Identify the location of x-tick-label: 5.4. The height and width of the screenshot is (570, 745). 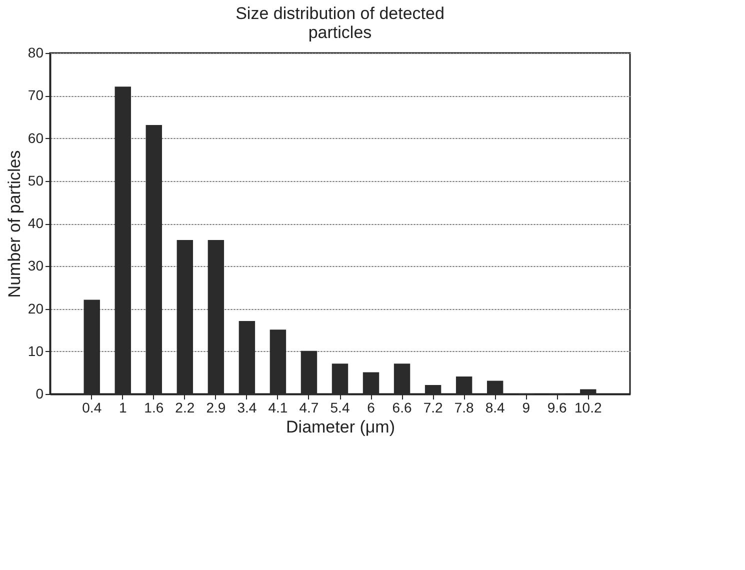
(340, 408).